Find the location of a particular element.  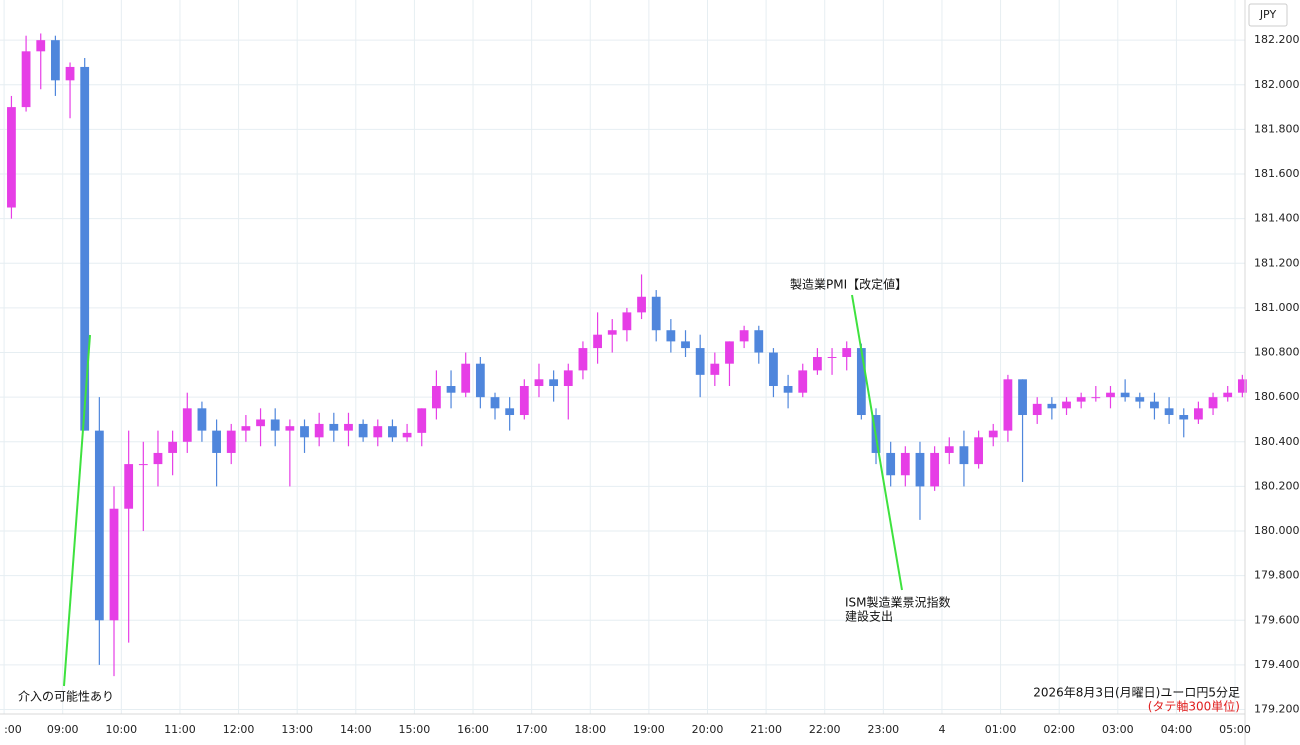

x-tick-label: 22:00 is located at coordinates (825, 729).